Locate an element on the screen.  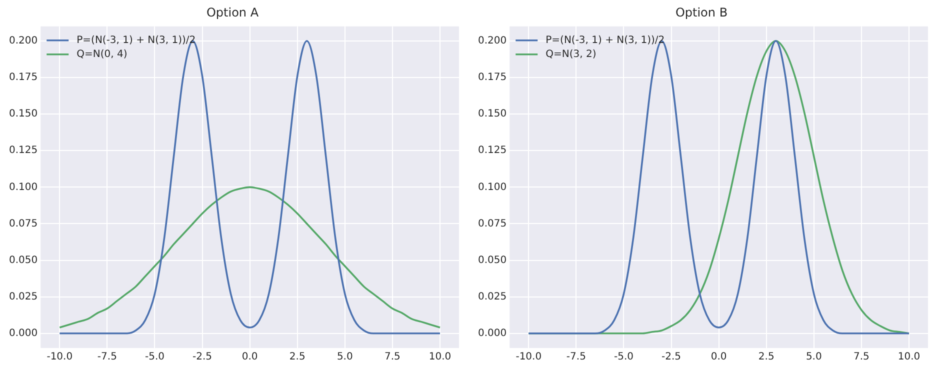
chart-title: Option A is located at coordinates (233, 12).